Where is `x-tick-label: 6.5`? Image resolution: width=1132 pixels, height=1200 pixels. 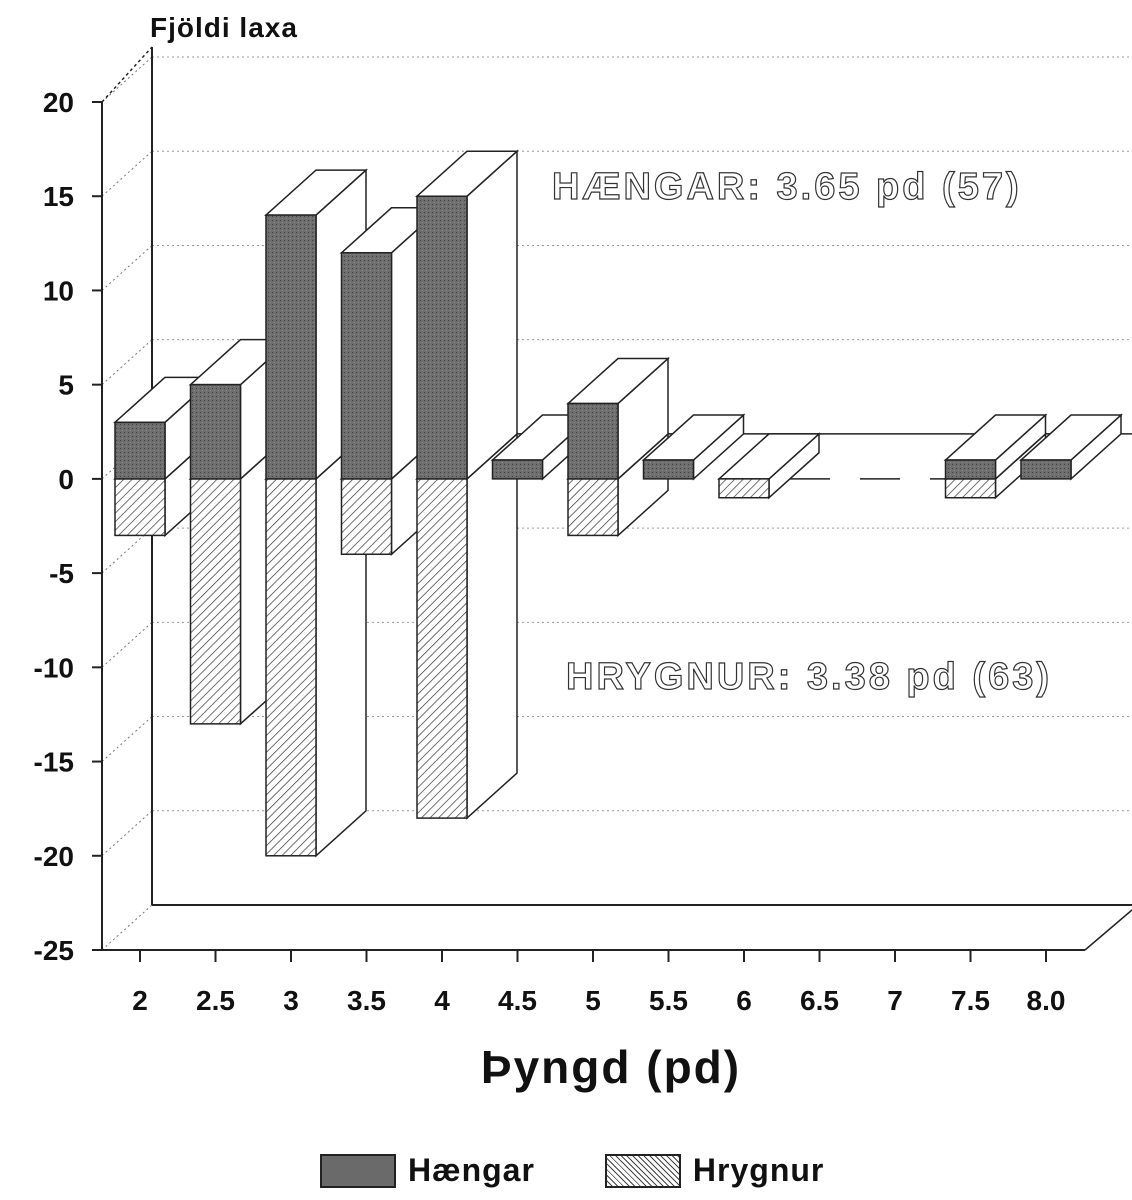
x-tick-label: 6.5 is located at coordinates (819, 1000).